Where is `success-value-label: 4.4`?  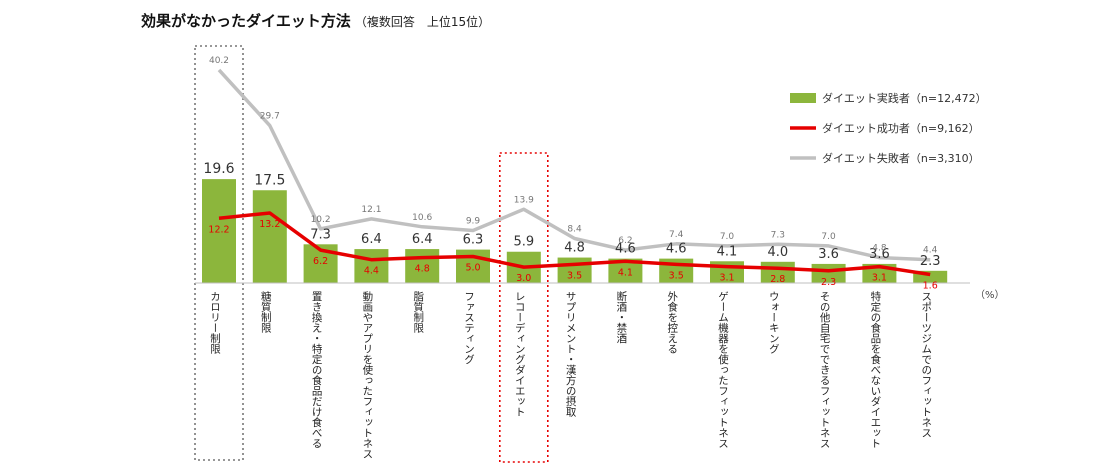
success-value-label: 4.4 is located at coordinates (371, 271).